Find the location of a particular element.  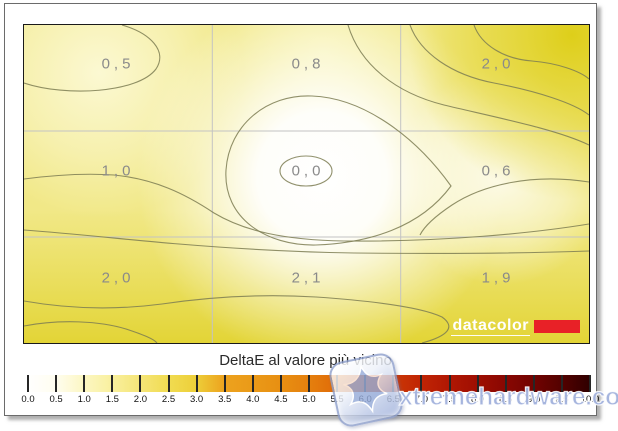

colorbar-tick-label: 6.5 is located at coordinates (393, 399).